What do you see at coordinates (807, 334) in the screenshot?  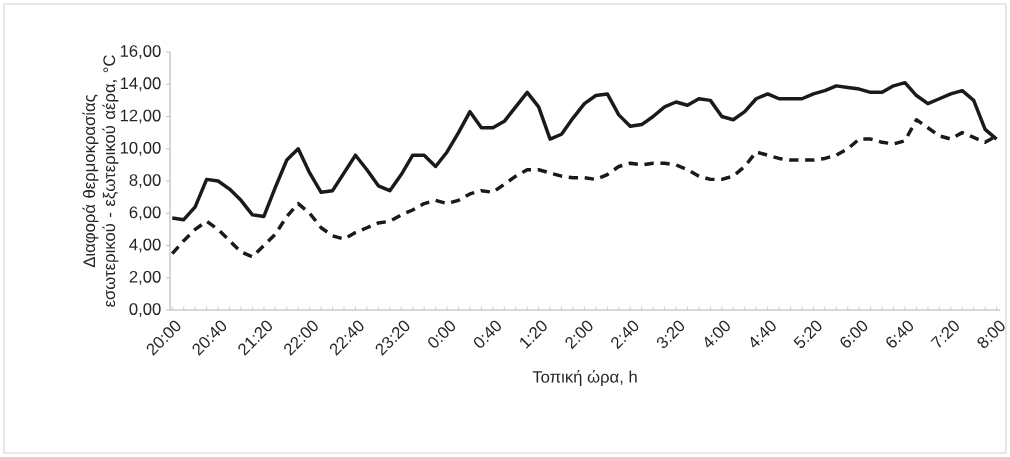 I see `x-tick-label: 5:20` at bounding box center [807, 334].